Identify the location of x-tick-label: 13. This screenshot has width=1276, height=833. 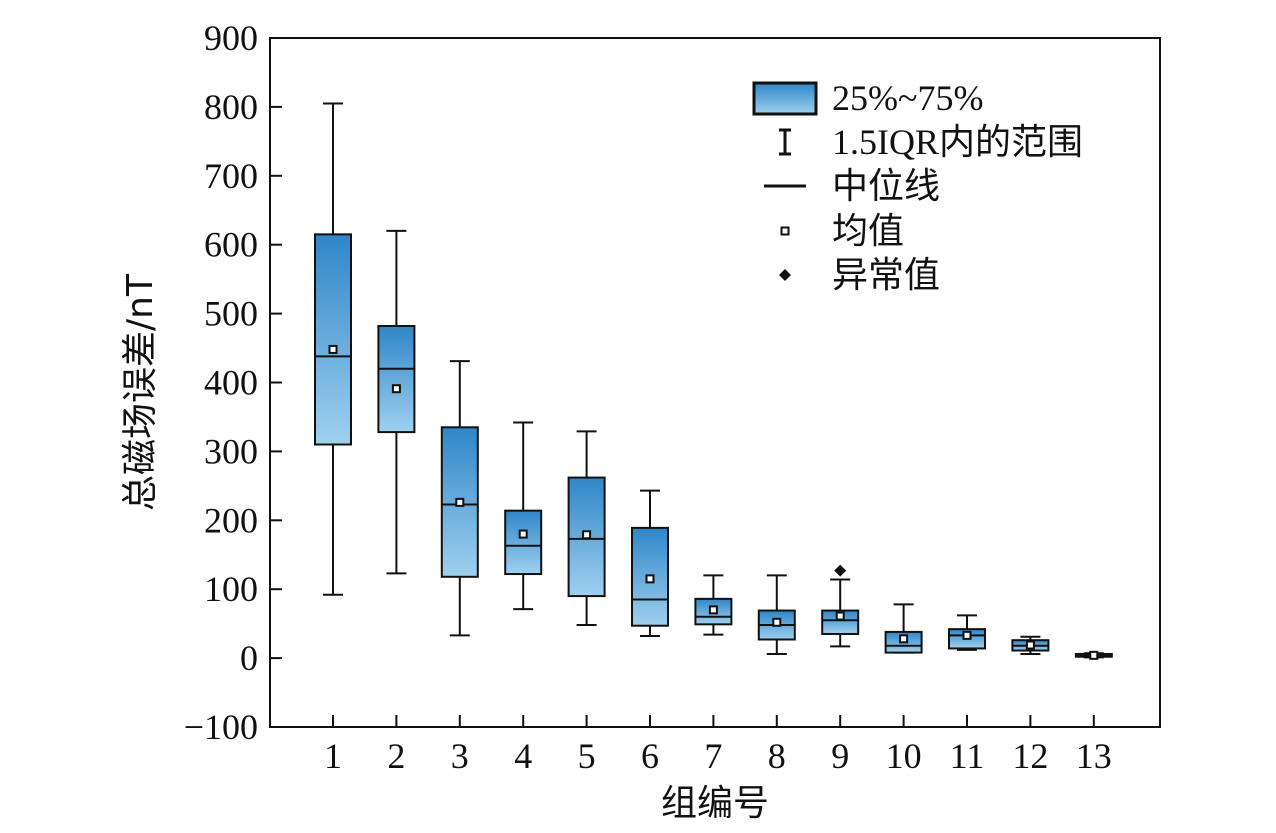
(1094, 756).